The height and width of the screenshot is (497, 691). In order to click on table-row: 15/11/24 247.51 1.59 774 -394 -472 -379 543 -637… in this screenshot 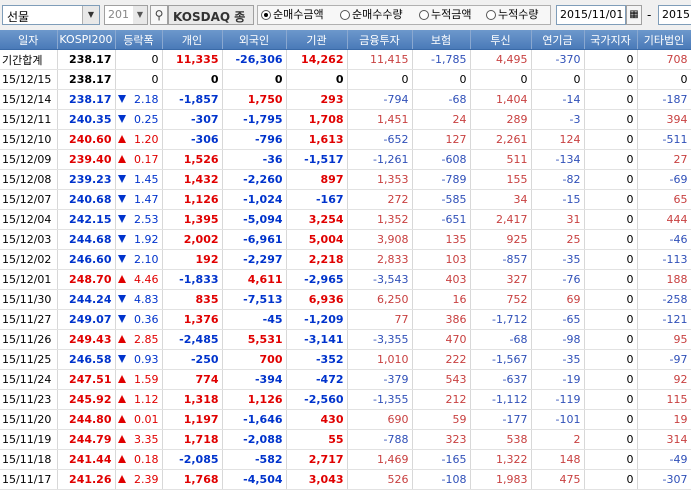, I will do `click(345, 379)`.